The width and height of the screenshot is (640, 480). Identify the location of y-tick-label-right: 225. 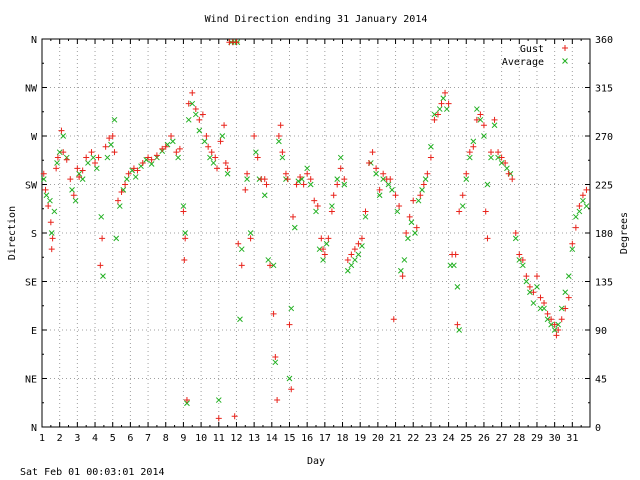
(604, 186).